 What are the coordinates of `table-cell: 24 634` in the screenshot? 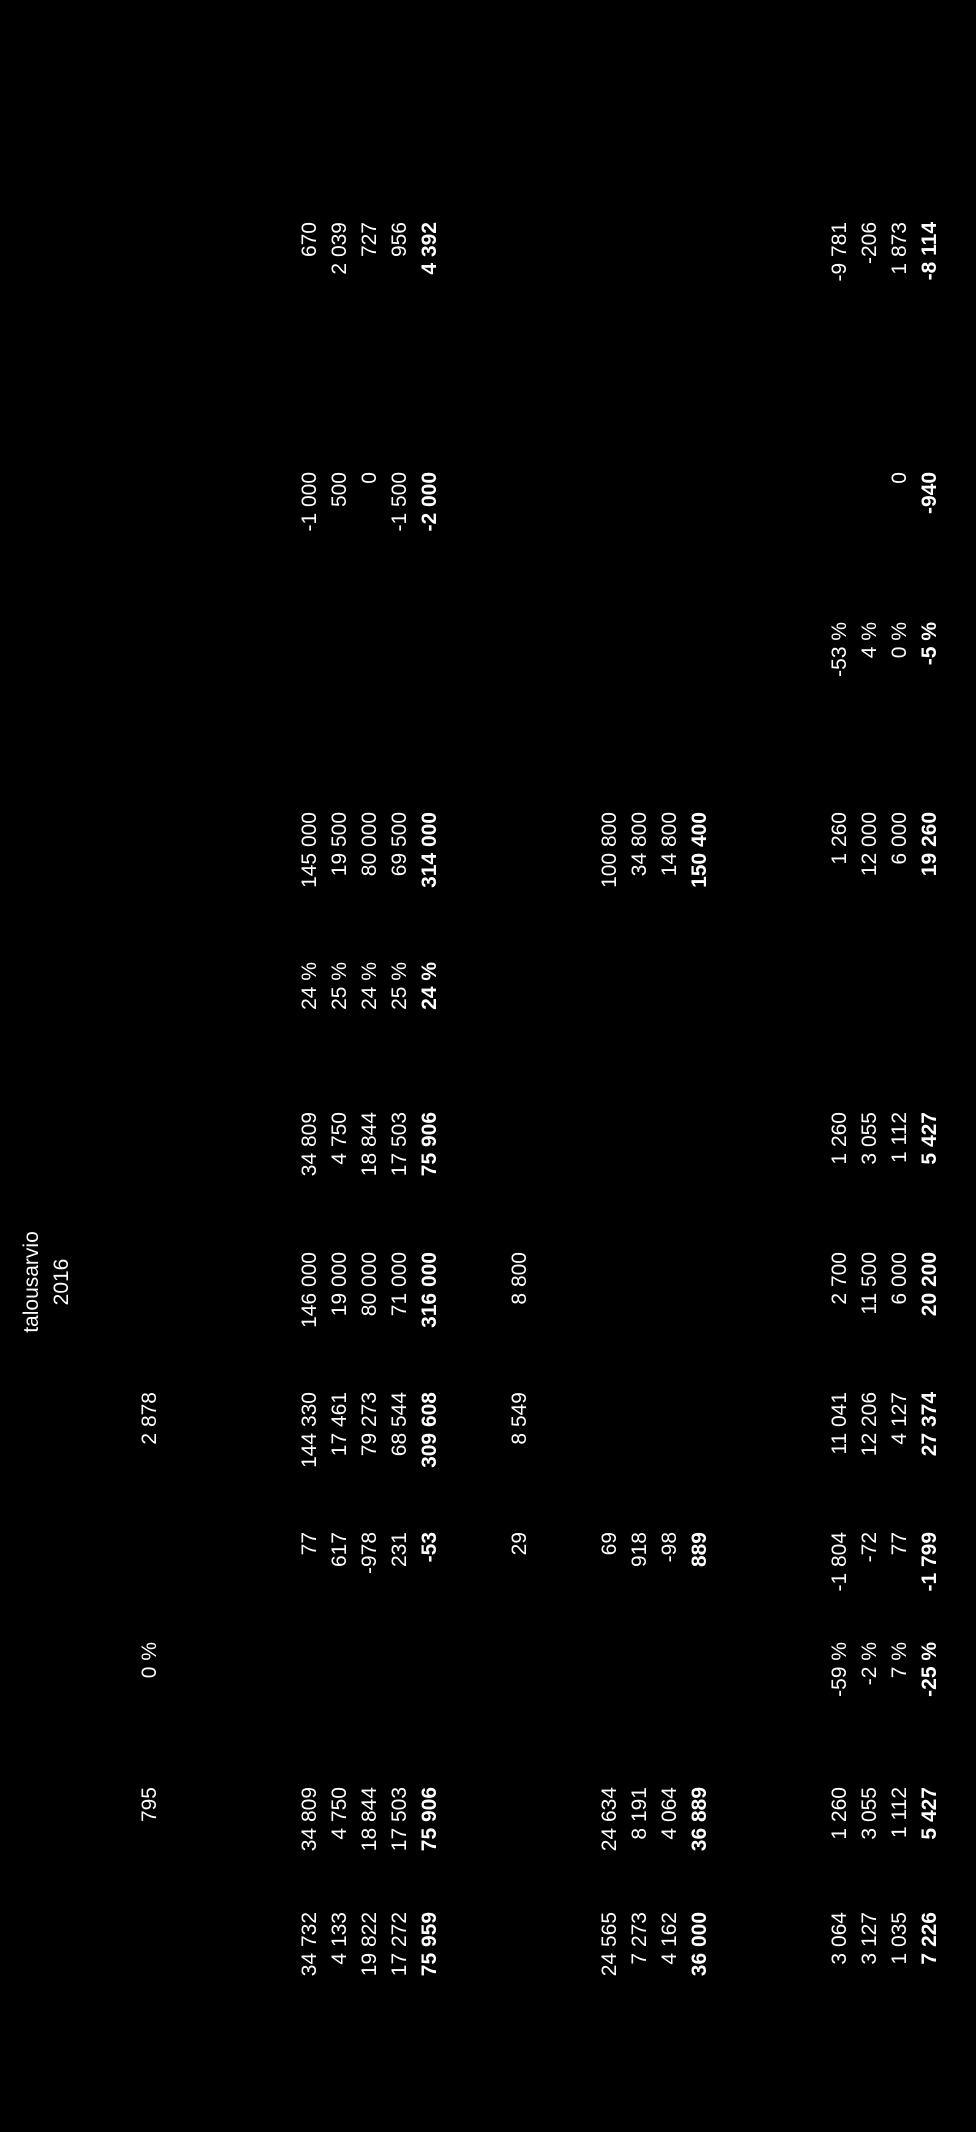 It's located at (609, 1819).